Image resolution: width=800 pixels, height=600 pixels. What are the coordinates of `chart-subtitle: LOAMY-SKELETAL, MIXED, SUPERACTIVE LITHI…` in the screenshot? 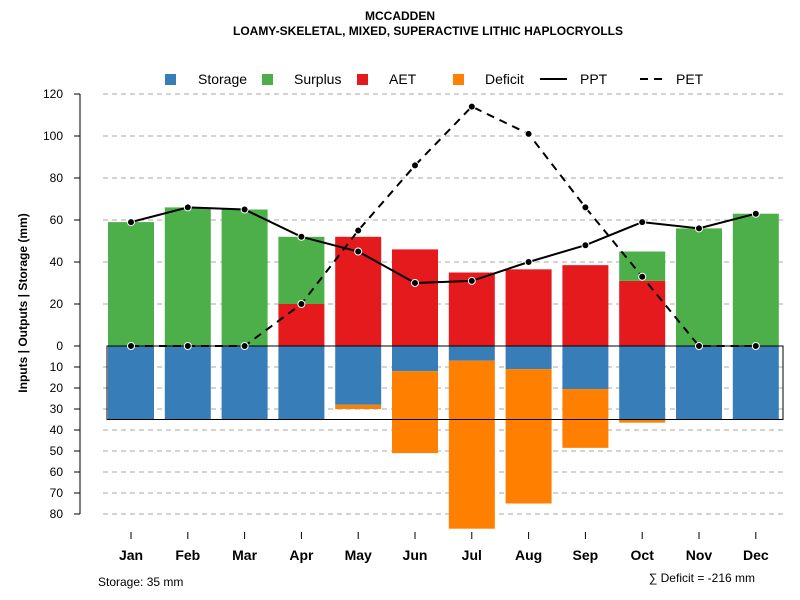 It's located at (428, 31).